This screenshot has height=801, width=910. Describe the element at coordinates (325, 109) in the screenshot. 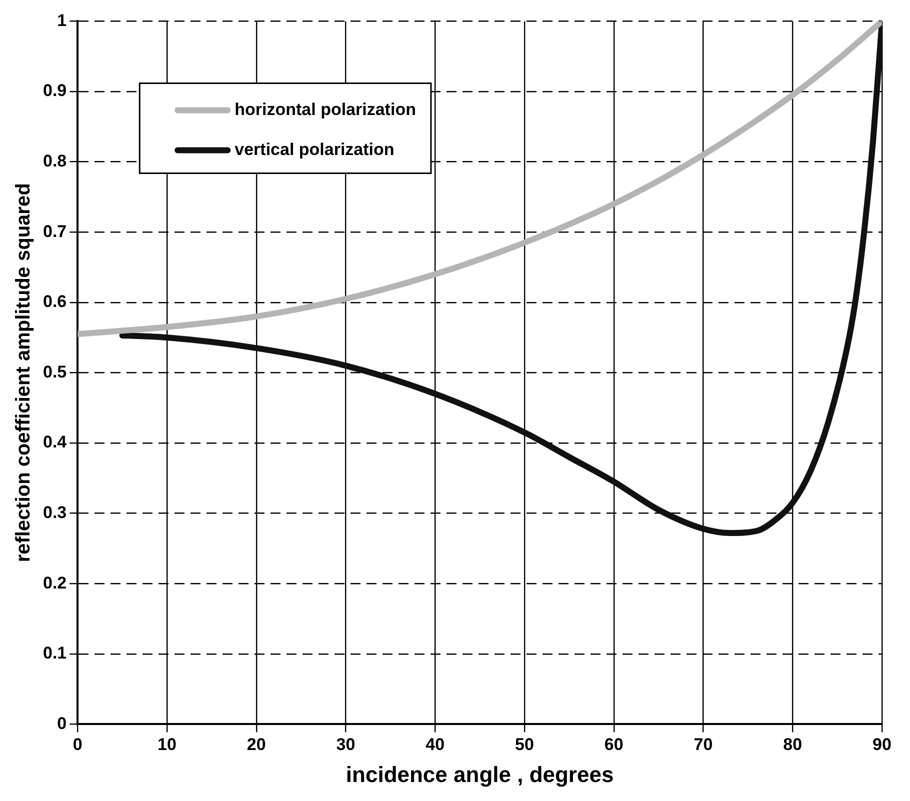

I see `legend-label: horizontal polarization` at that location.